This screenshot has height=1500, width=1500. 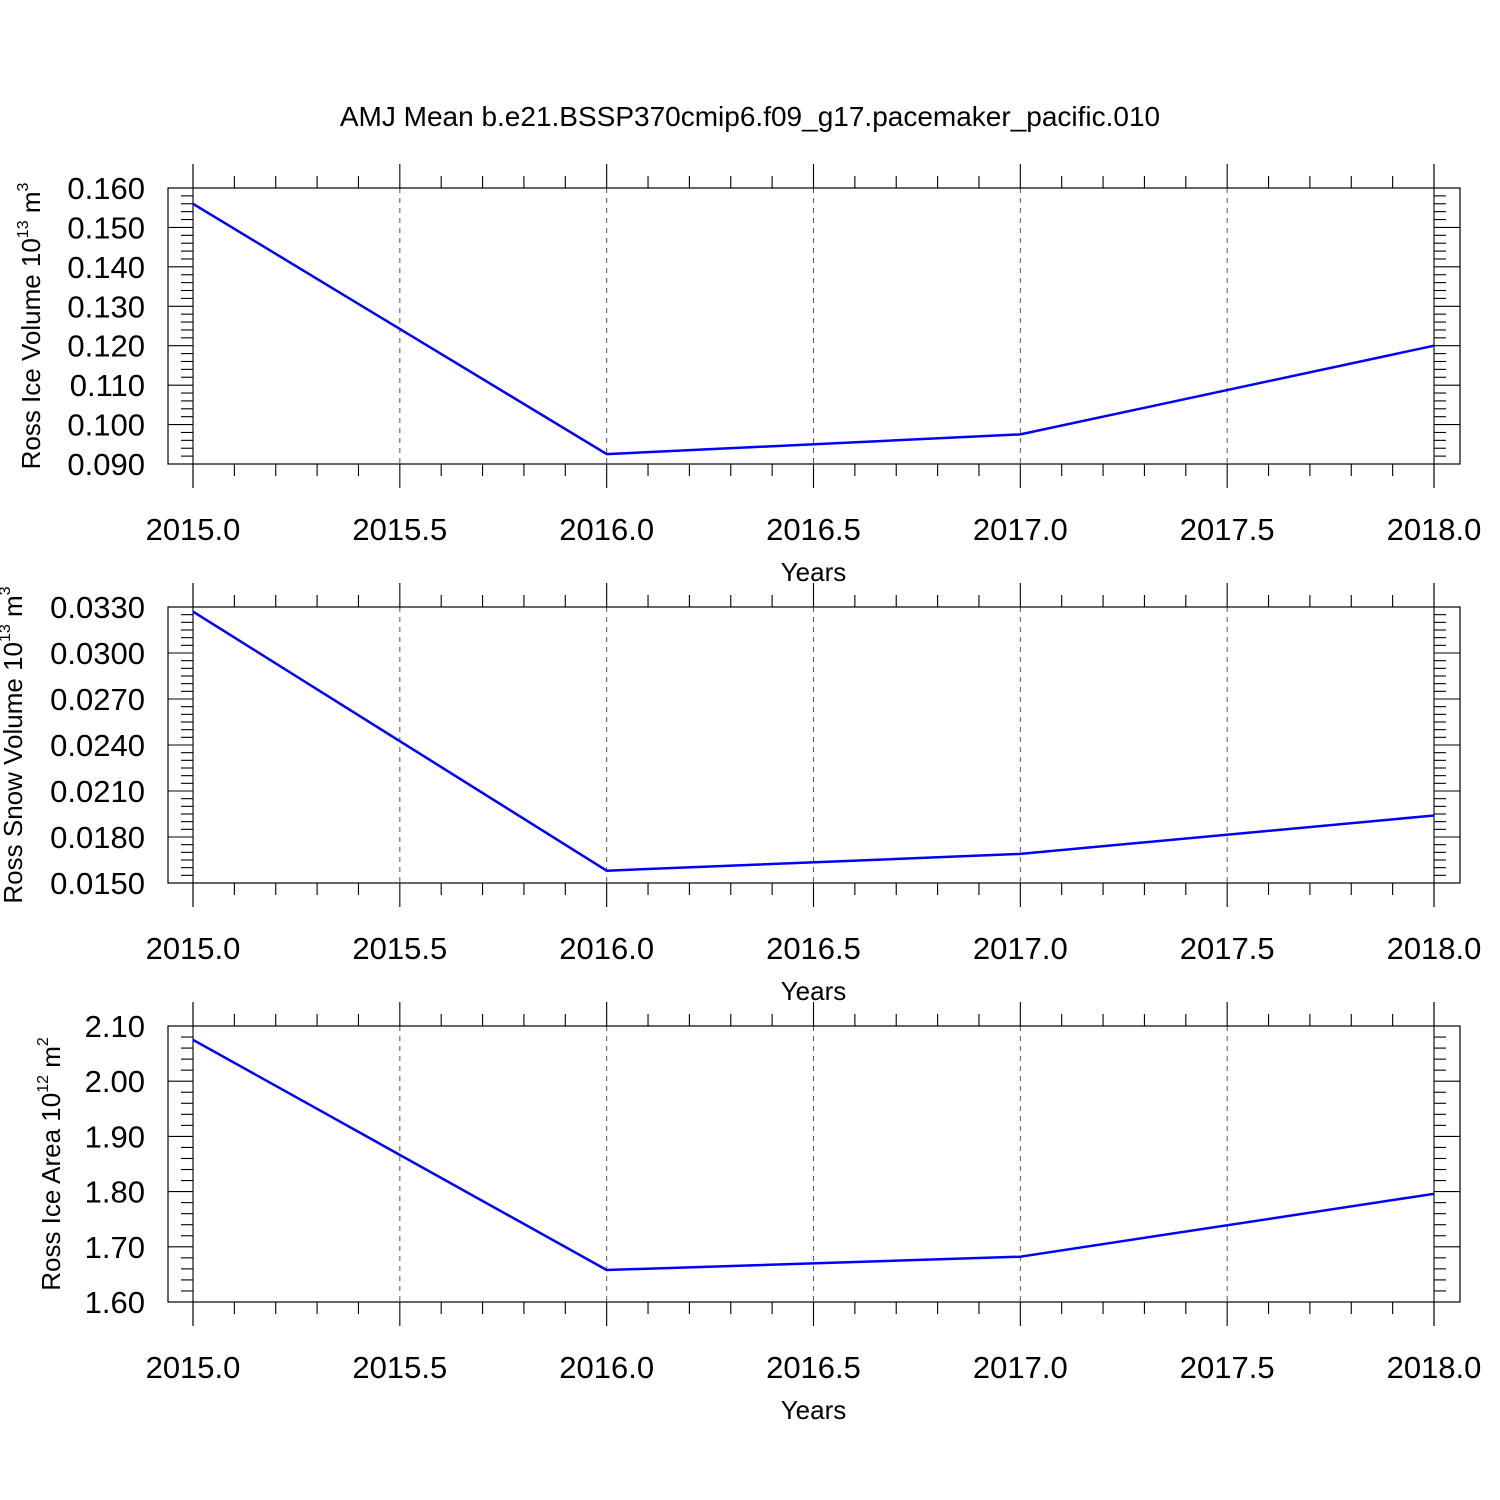 I want to click on y-tick-label: 0.0270, so click(x=97, y=699).